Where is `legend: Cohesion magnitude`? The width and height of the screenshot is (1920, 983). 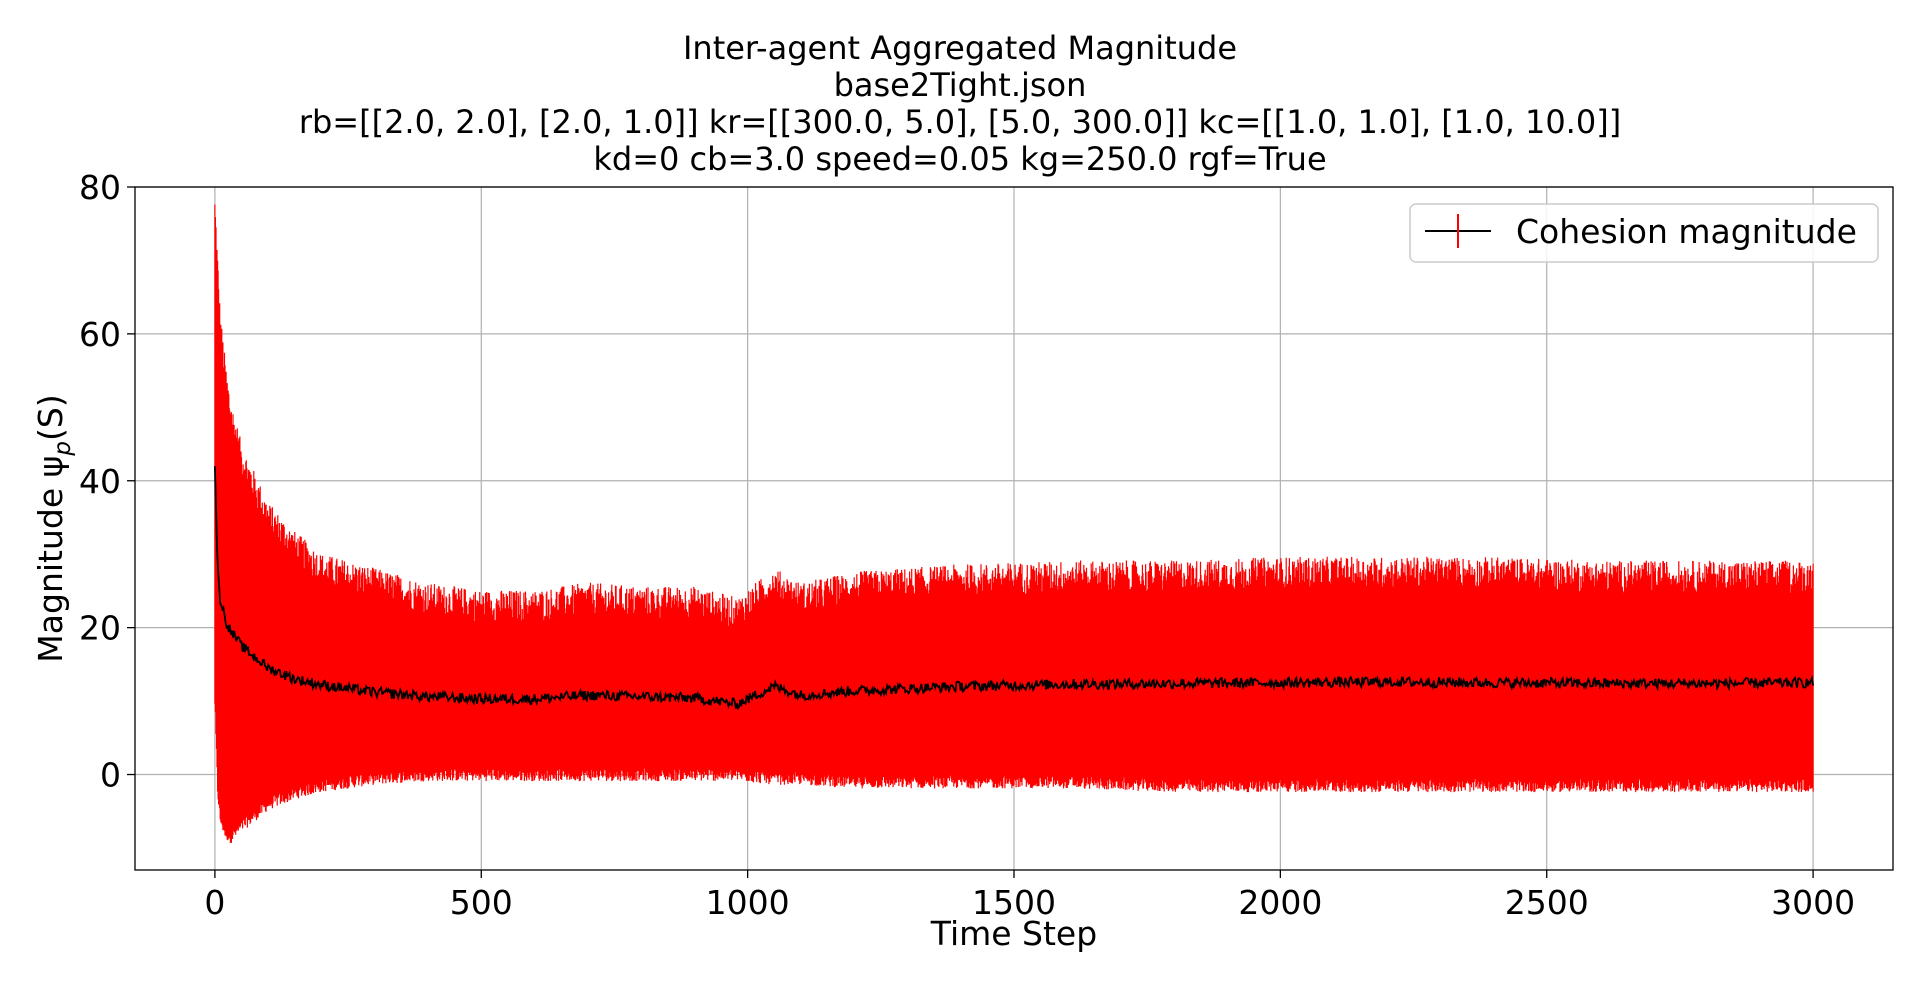
legend: Cohesion magnitude is located at coordinates (1644, 233).